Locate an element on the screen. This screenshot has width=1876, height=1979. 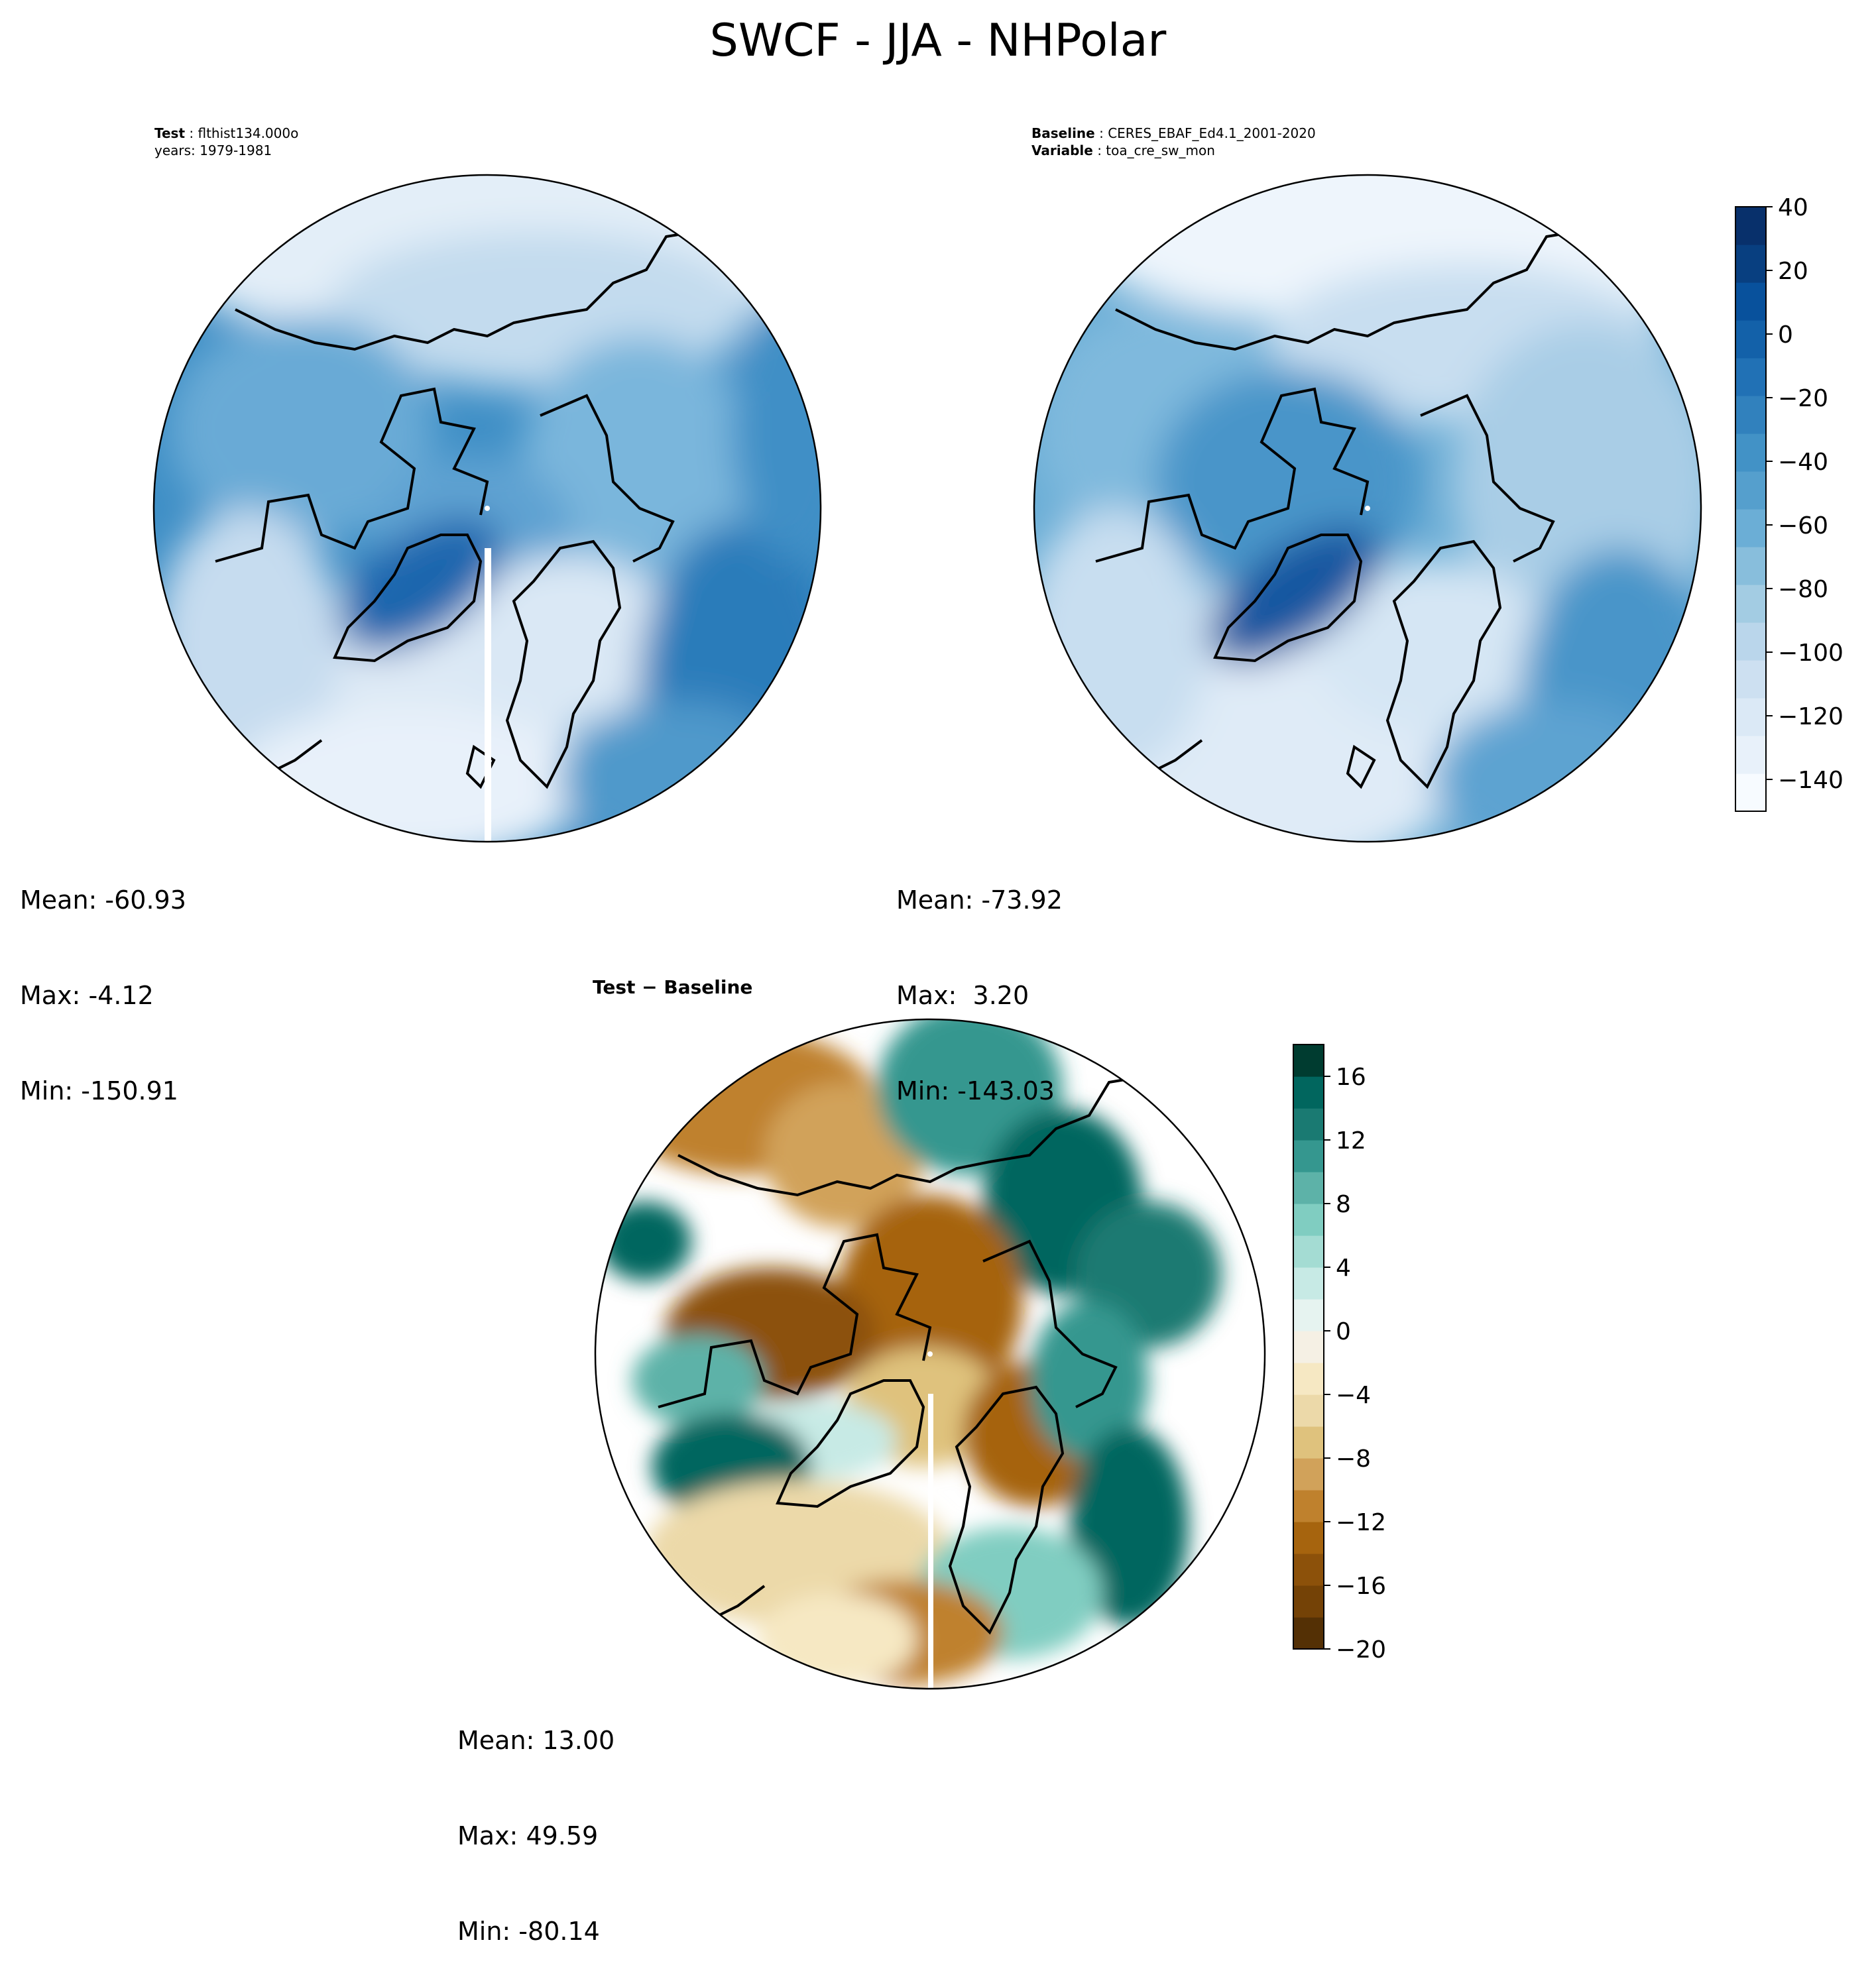
colorbar-tick-label: −16 is located at coordinates (1361, 1587).